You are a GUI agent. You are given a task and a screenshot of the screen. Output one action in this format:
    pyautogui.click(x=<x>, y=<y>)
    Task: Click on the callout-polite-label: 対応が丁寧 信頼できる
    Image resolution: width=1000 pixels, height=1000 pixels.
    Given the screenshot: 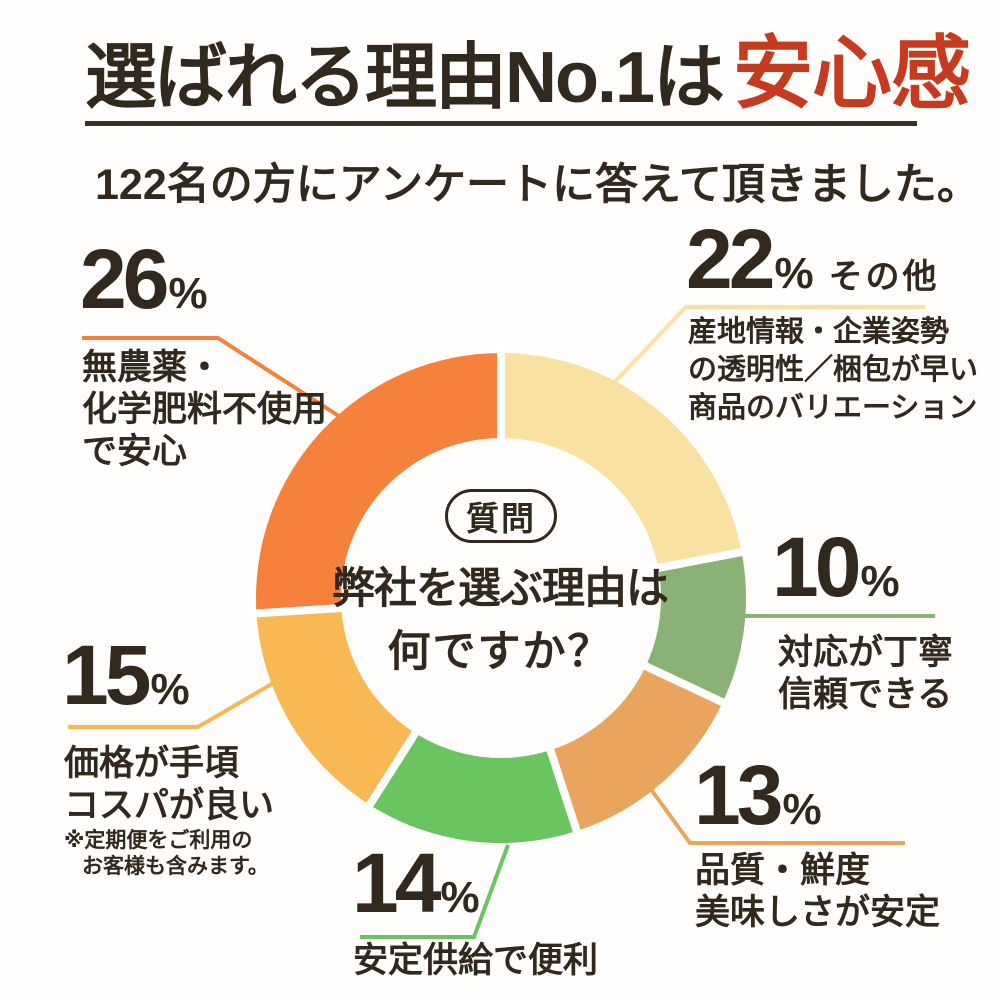 What is the action you would take?
    pyautogui.click(x=865, y=674)
    